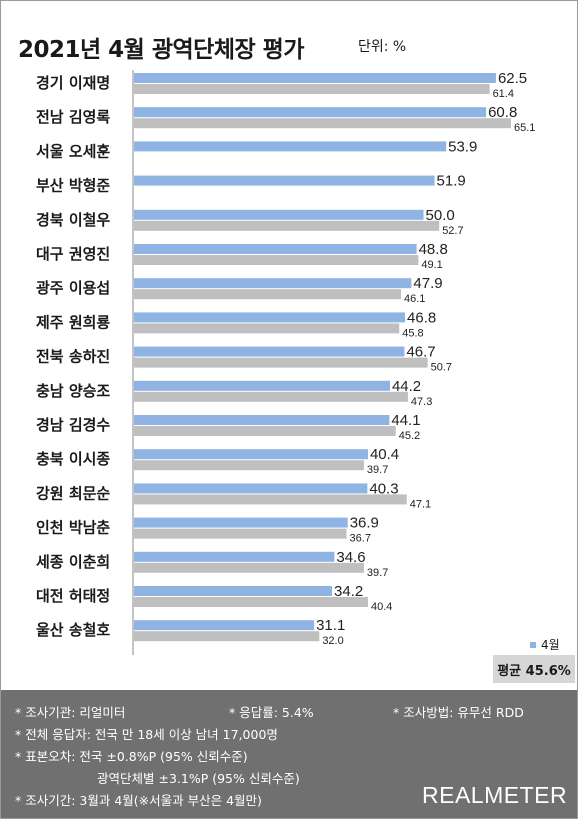 The height and width of the screenshot is (819, 578). I want to click on data-label-mar: 47.1, so click(420, 504).